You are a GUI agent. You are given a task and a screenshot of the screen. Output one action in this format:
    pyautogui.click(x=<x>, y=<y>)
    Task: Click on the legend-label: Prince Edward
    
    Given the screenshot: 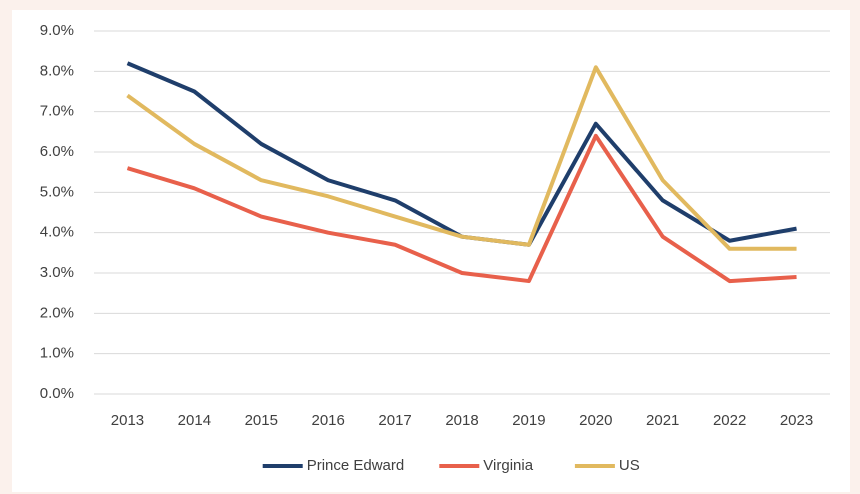 What is the action you would take?
    pyautogui.click(x=356, y=465)
    